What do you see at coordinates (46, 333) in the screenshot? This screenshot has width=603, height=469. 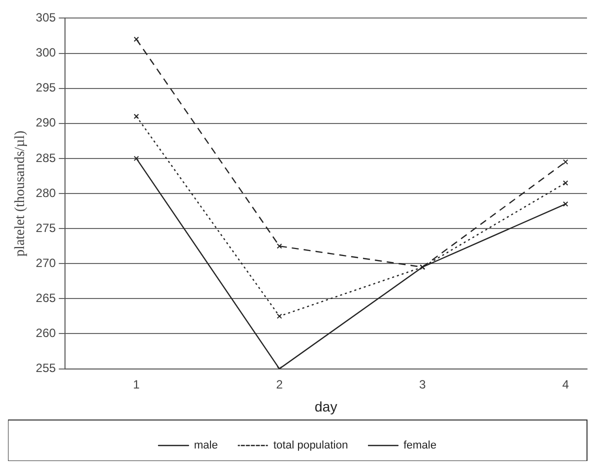 I see `y-tick-label: 260` at bounding box center [46, 333].